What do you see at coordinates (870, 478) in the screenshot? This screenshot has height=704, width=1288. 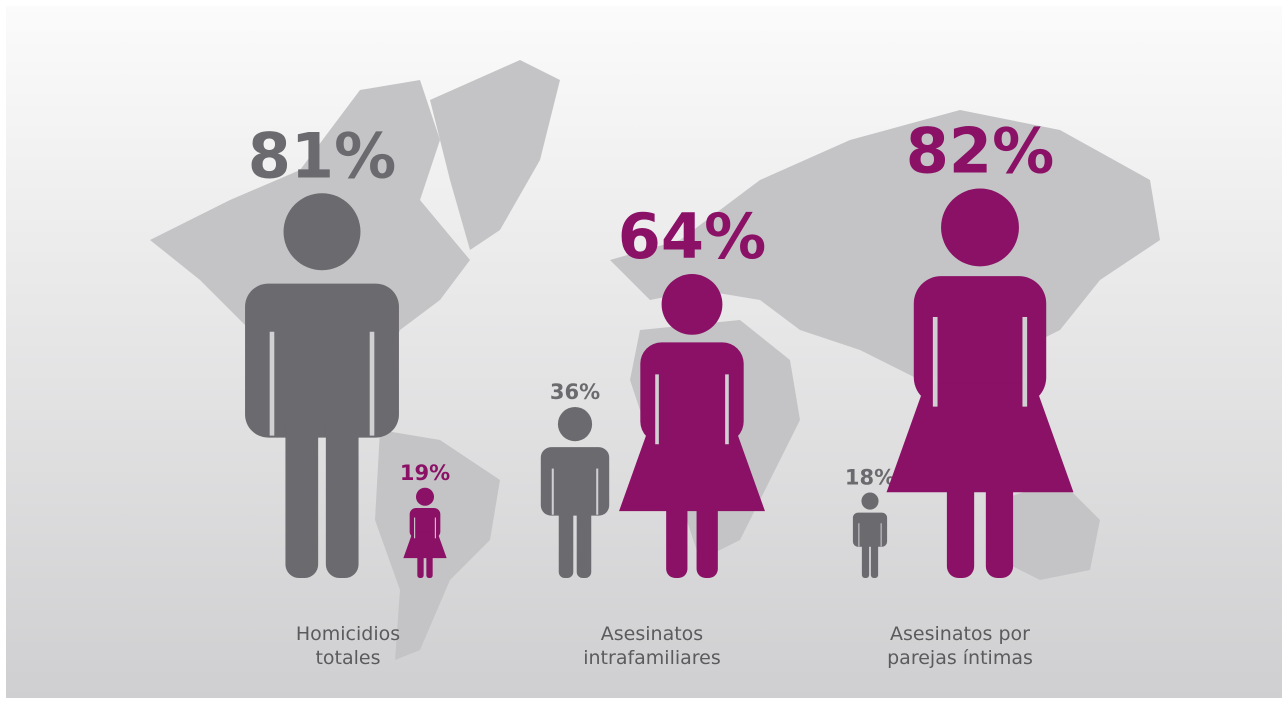 I see `percent-label: 18%` at bounding box center [870, 478].